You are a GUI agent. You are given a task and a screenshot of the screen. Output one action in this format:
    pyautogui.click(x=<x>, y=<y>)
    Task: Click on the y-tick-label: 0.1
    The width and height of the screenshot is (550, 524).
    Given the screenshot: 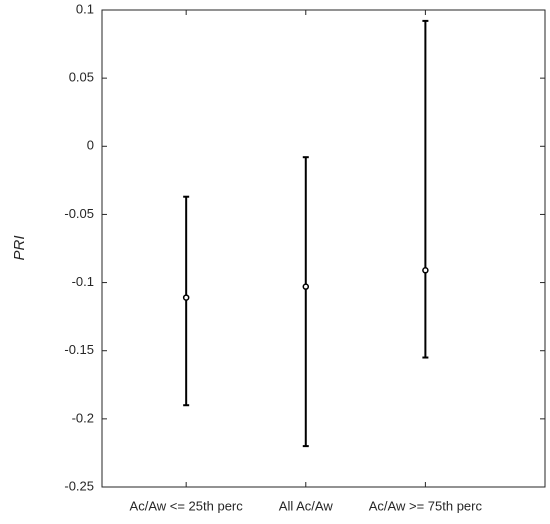 What is the action you would take?
    pyautogui.click(x=85, y=8)
    